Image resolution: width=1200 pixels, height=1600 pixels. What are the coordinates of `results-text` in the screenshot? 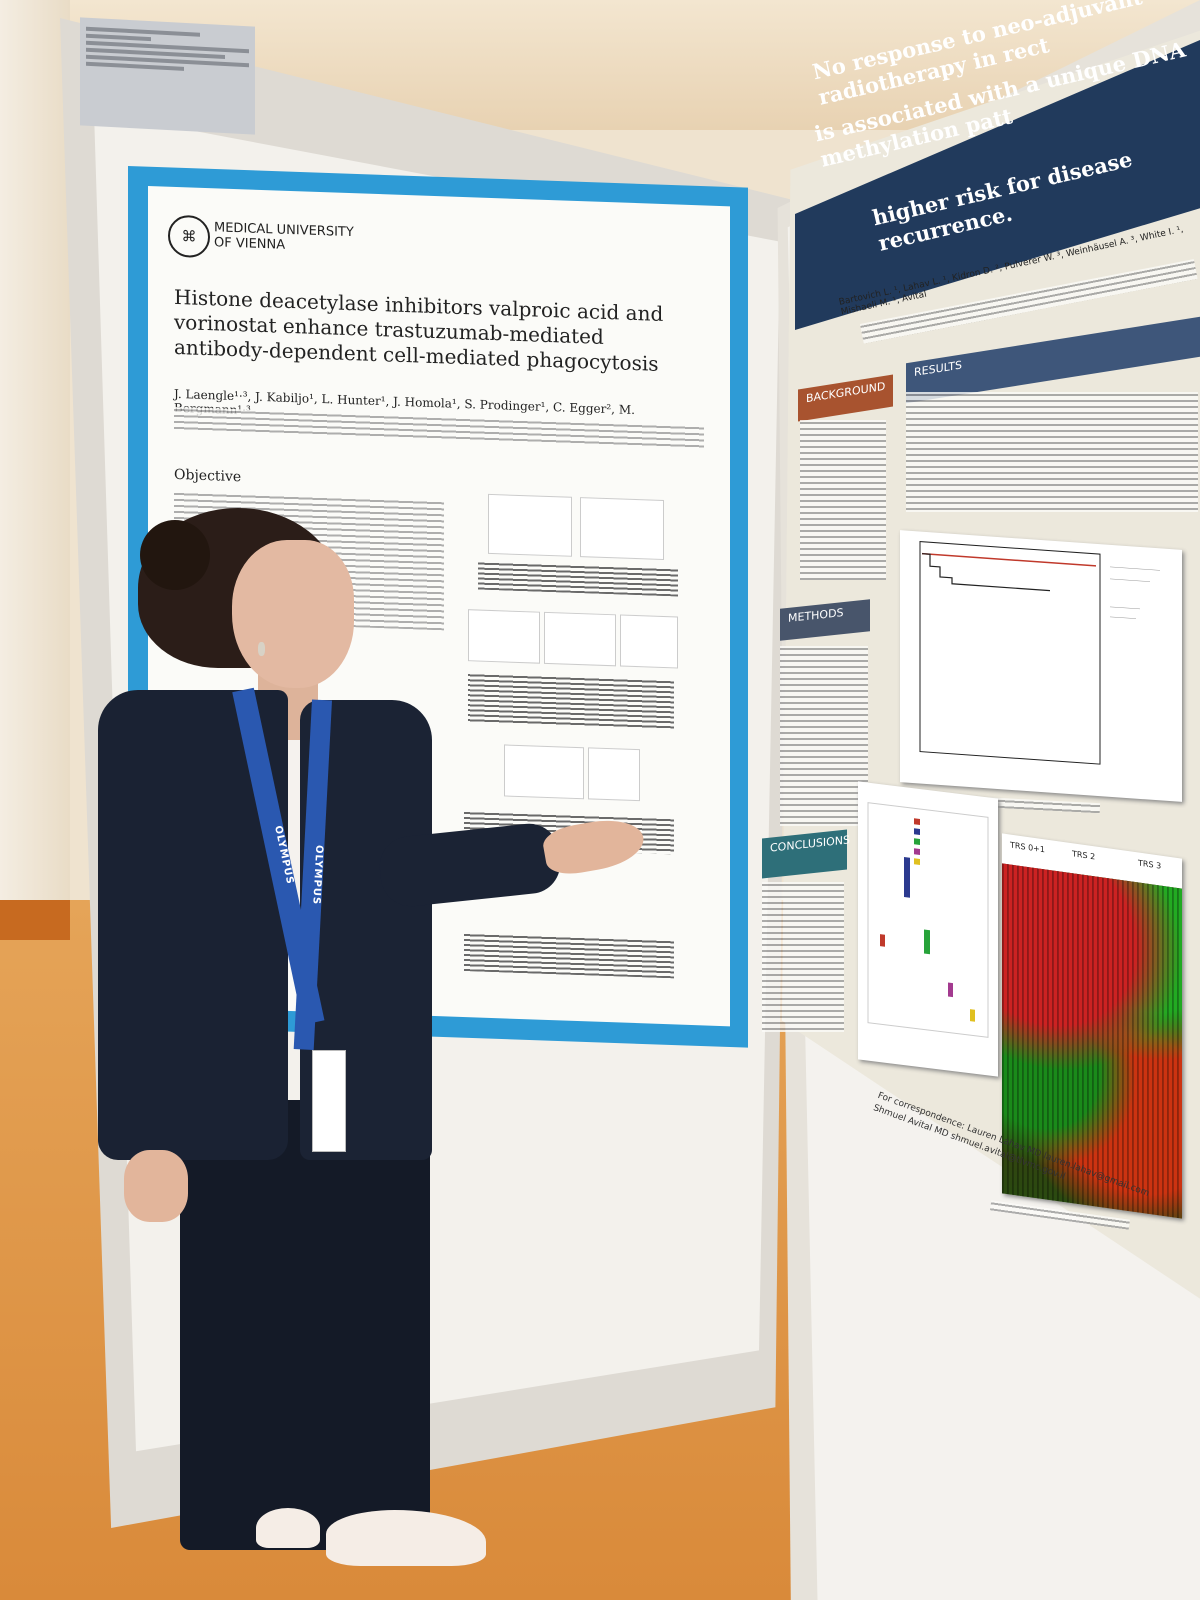 It's located at (1052, 452).